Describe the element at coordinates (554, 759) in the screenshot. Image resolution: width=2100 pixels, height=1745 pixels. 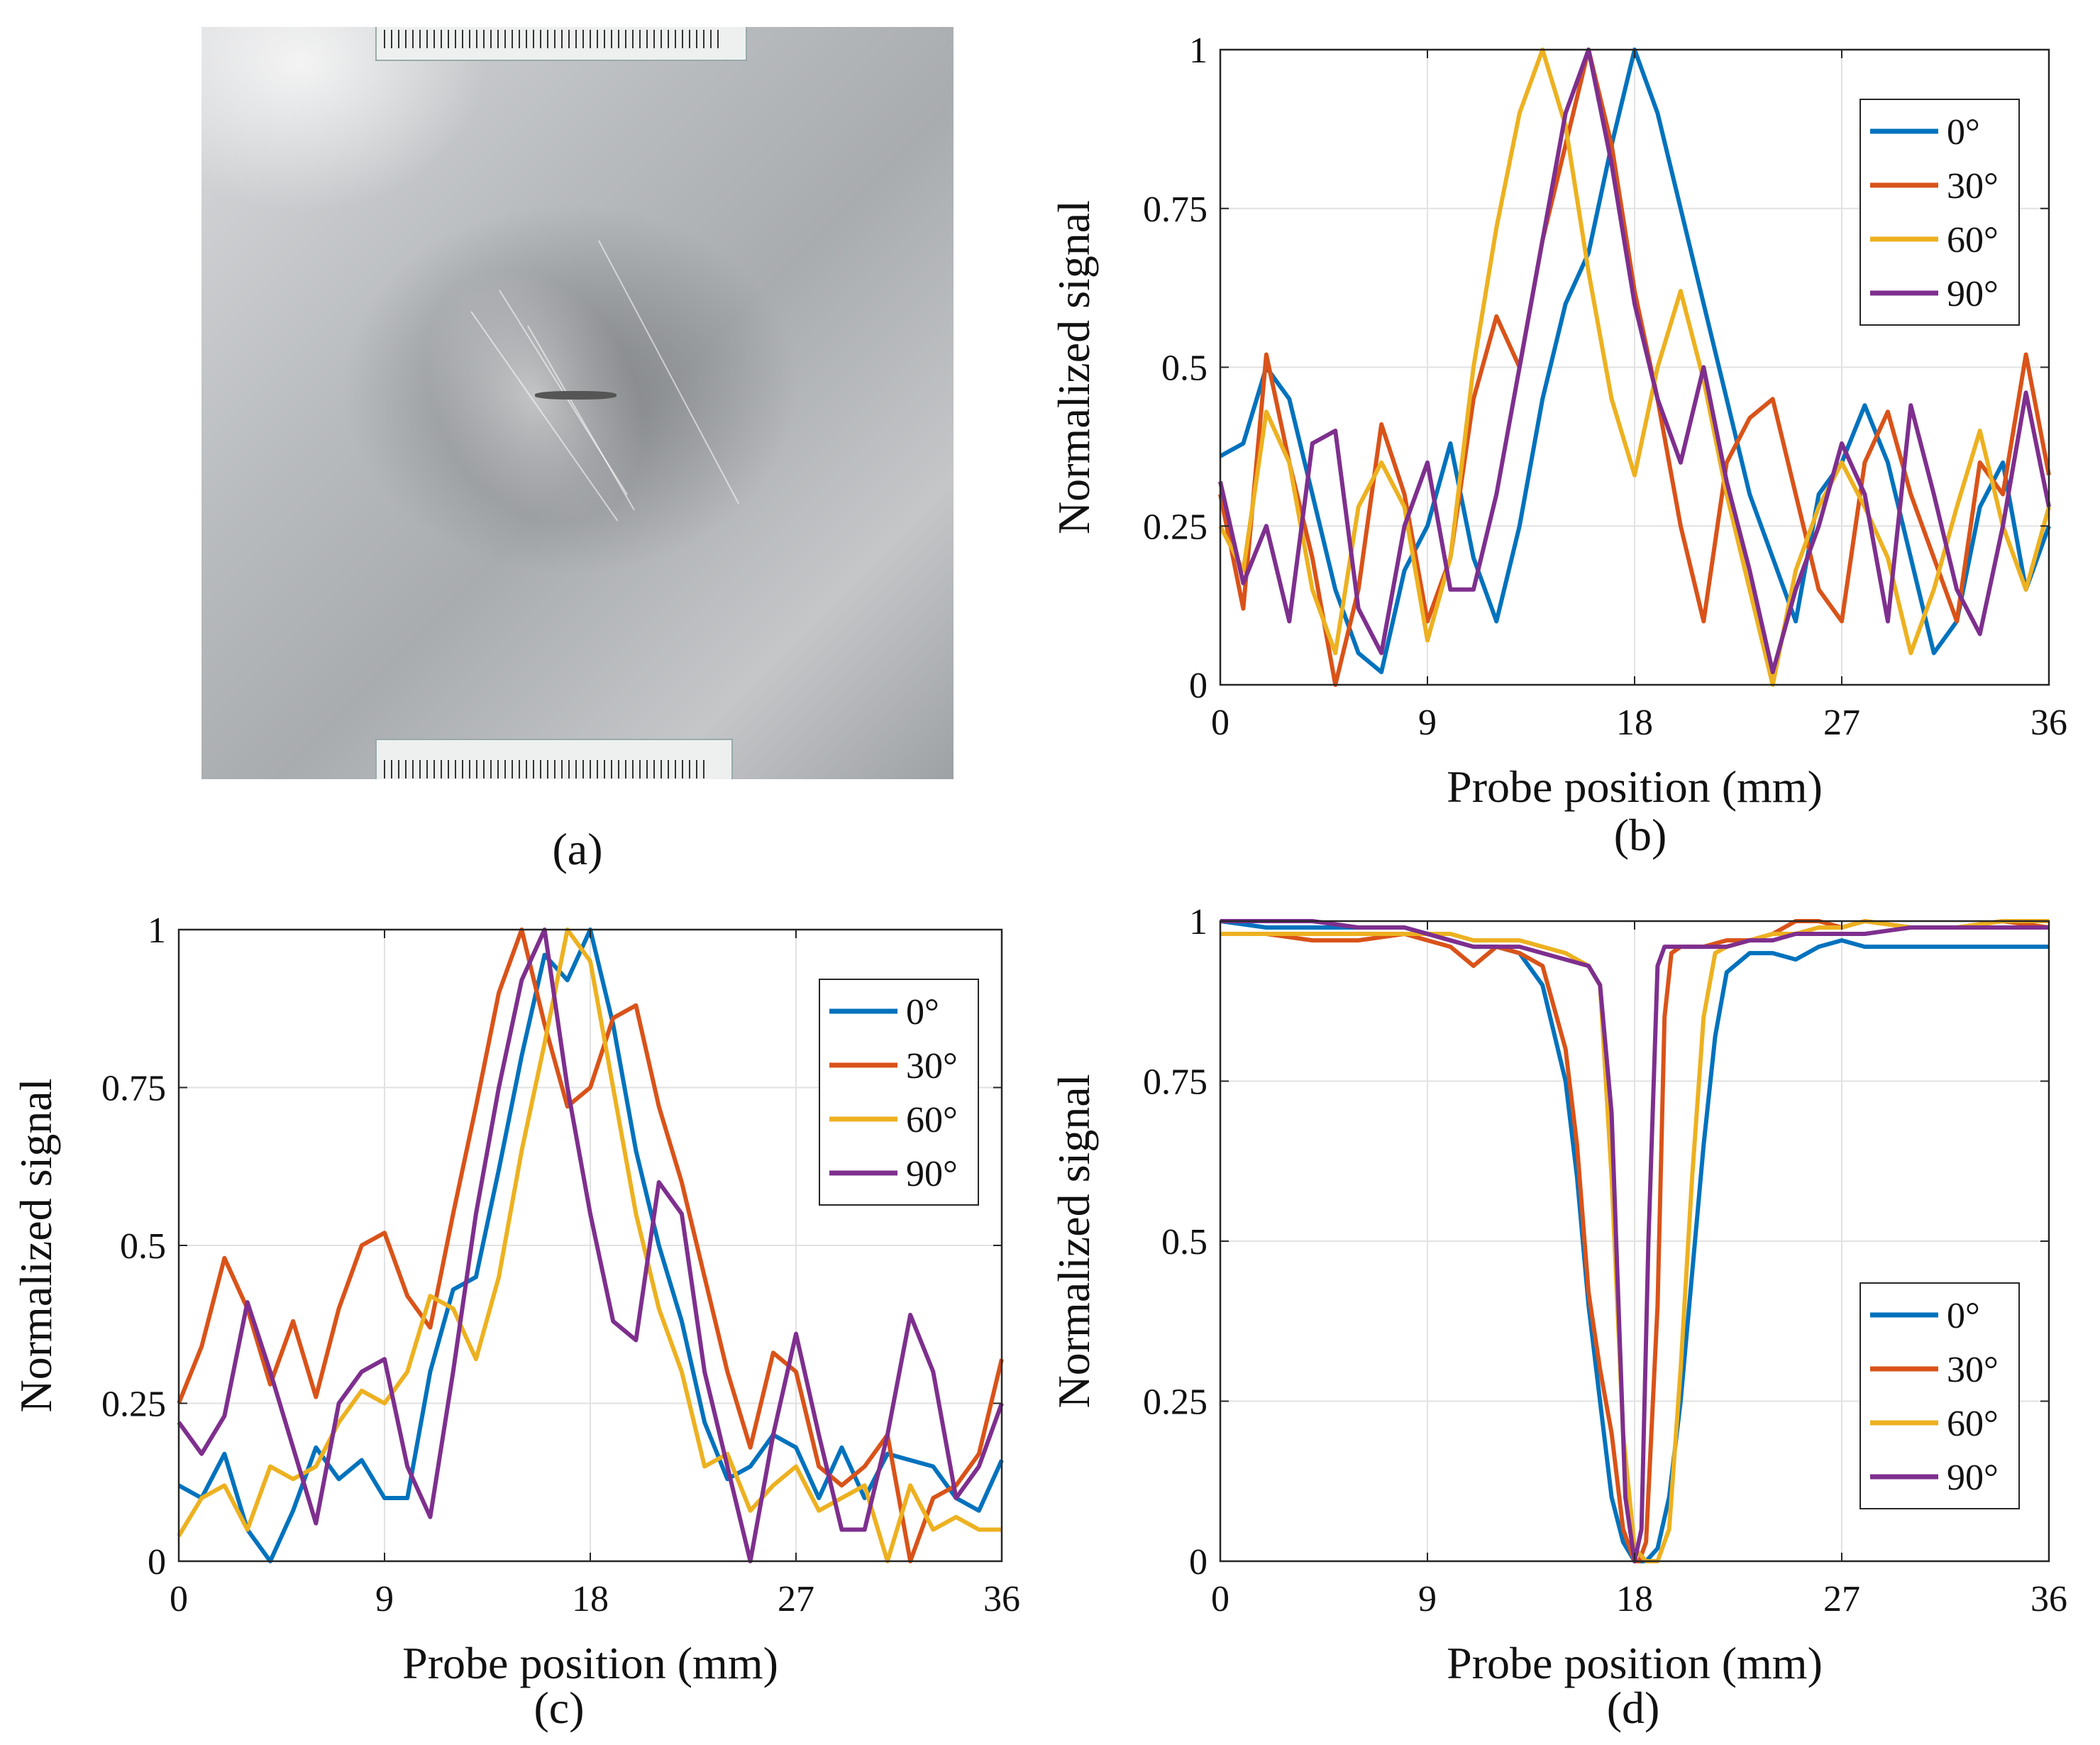
I see `bottom-ruler` at that location.